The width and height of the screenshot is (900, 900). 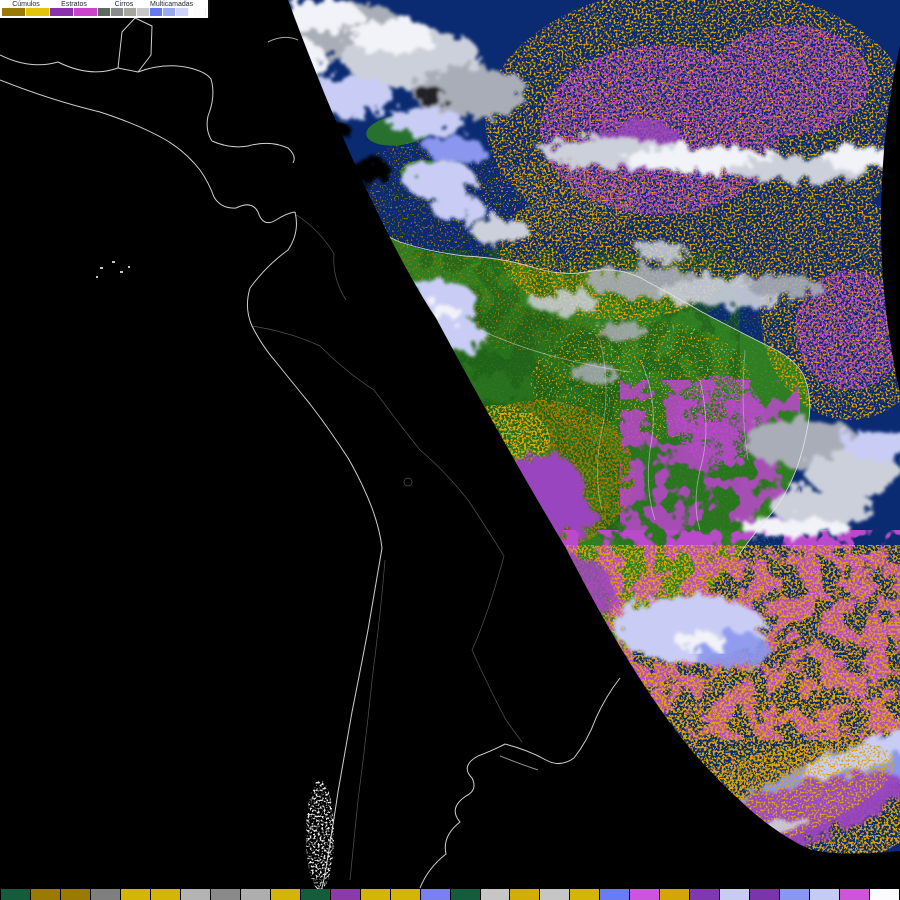 I want to click on cloud-type-legend: Cúmulos Estratos Cirros Multicamadas, so click(x=105, y=9).